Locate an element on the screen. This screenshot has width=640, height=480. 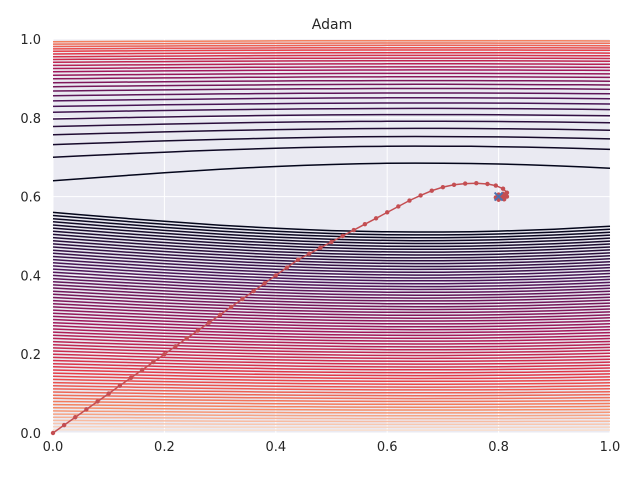
optimum-marker is located at coordinates (498, 196).